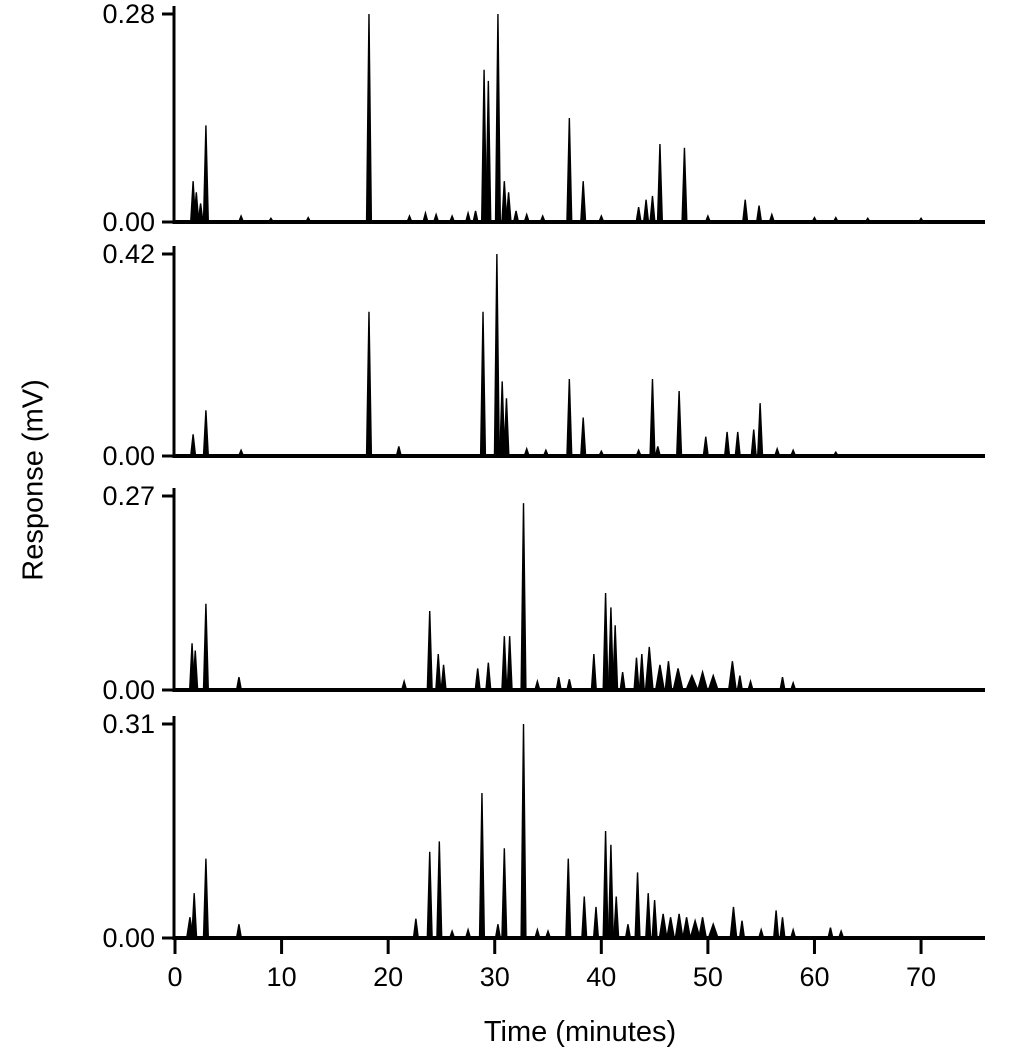 The image size is (1011, 1060). I want to click on x-tick-label: 20, so click(388, 977).